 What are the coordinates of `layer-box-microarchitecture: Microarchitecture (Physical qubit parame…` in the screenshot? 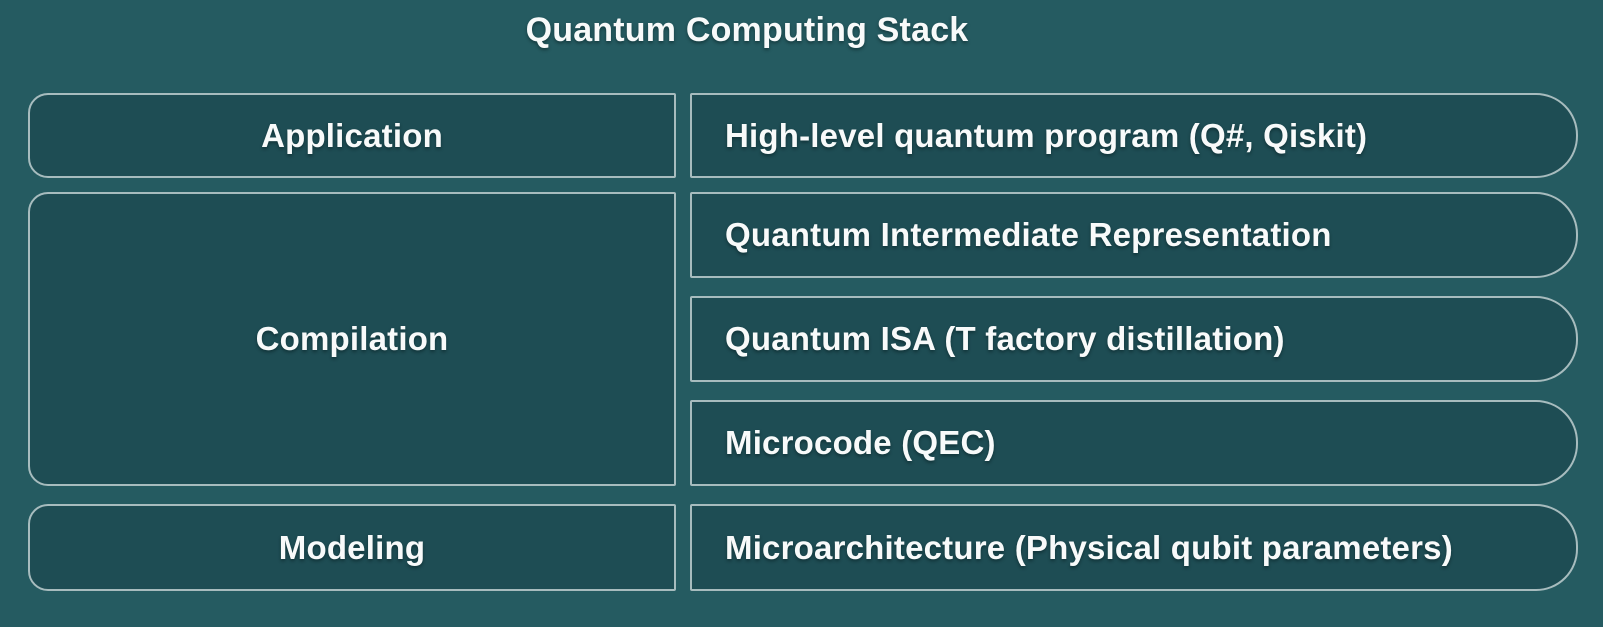 It's located at (1134, 547).